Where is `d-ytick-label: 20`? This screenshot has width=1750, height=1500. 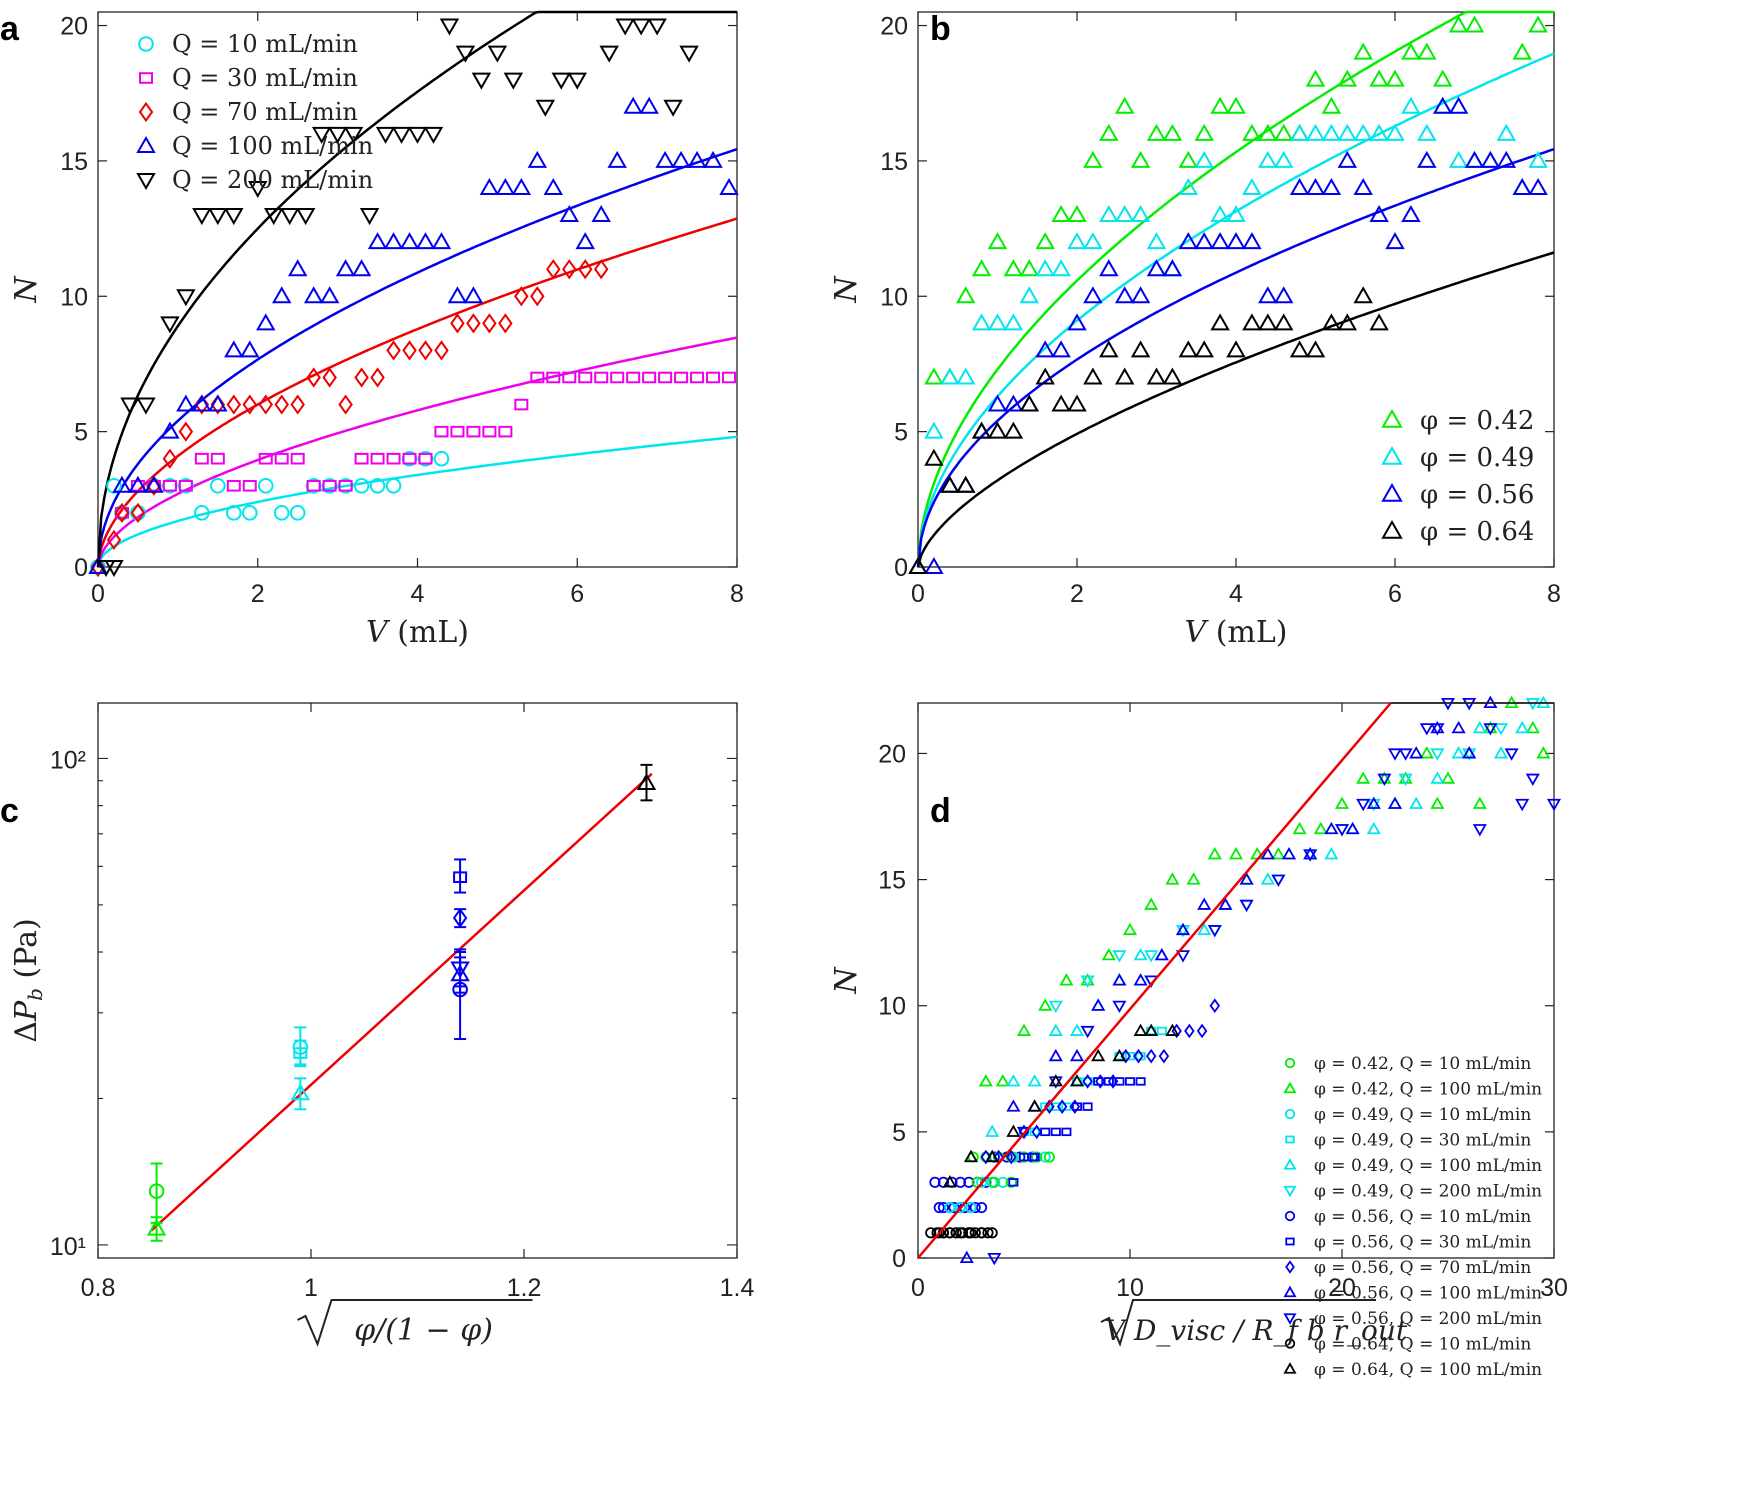
d-ytick-label: 20 is located at coordinates (892, 754).